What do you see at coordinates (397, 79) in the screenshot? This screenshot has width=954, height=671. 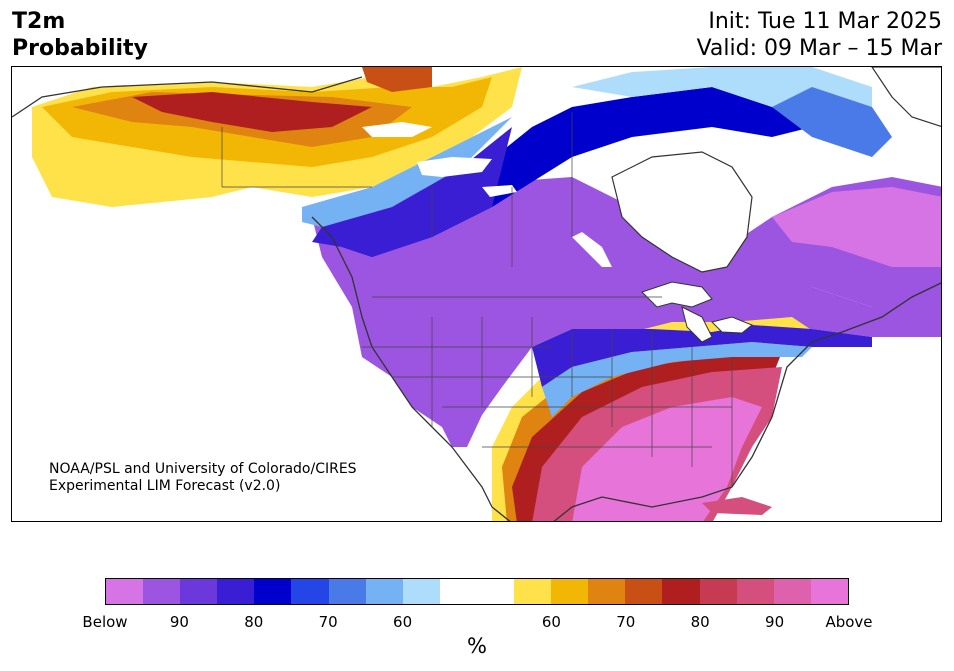 I see `above-region-arctic-coast` at bounding box center [397, 79].